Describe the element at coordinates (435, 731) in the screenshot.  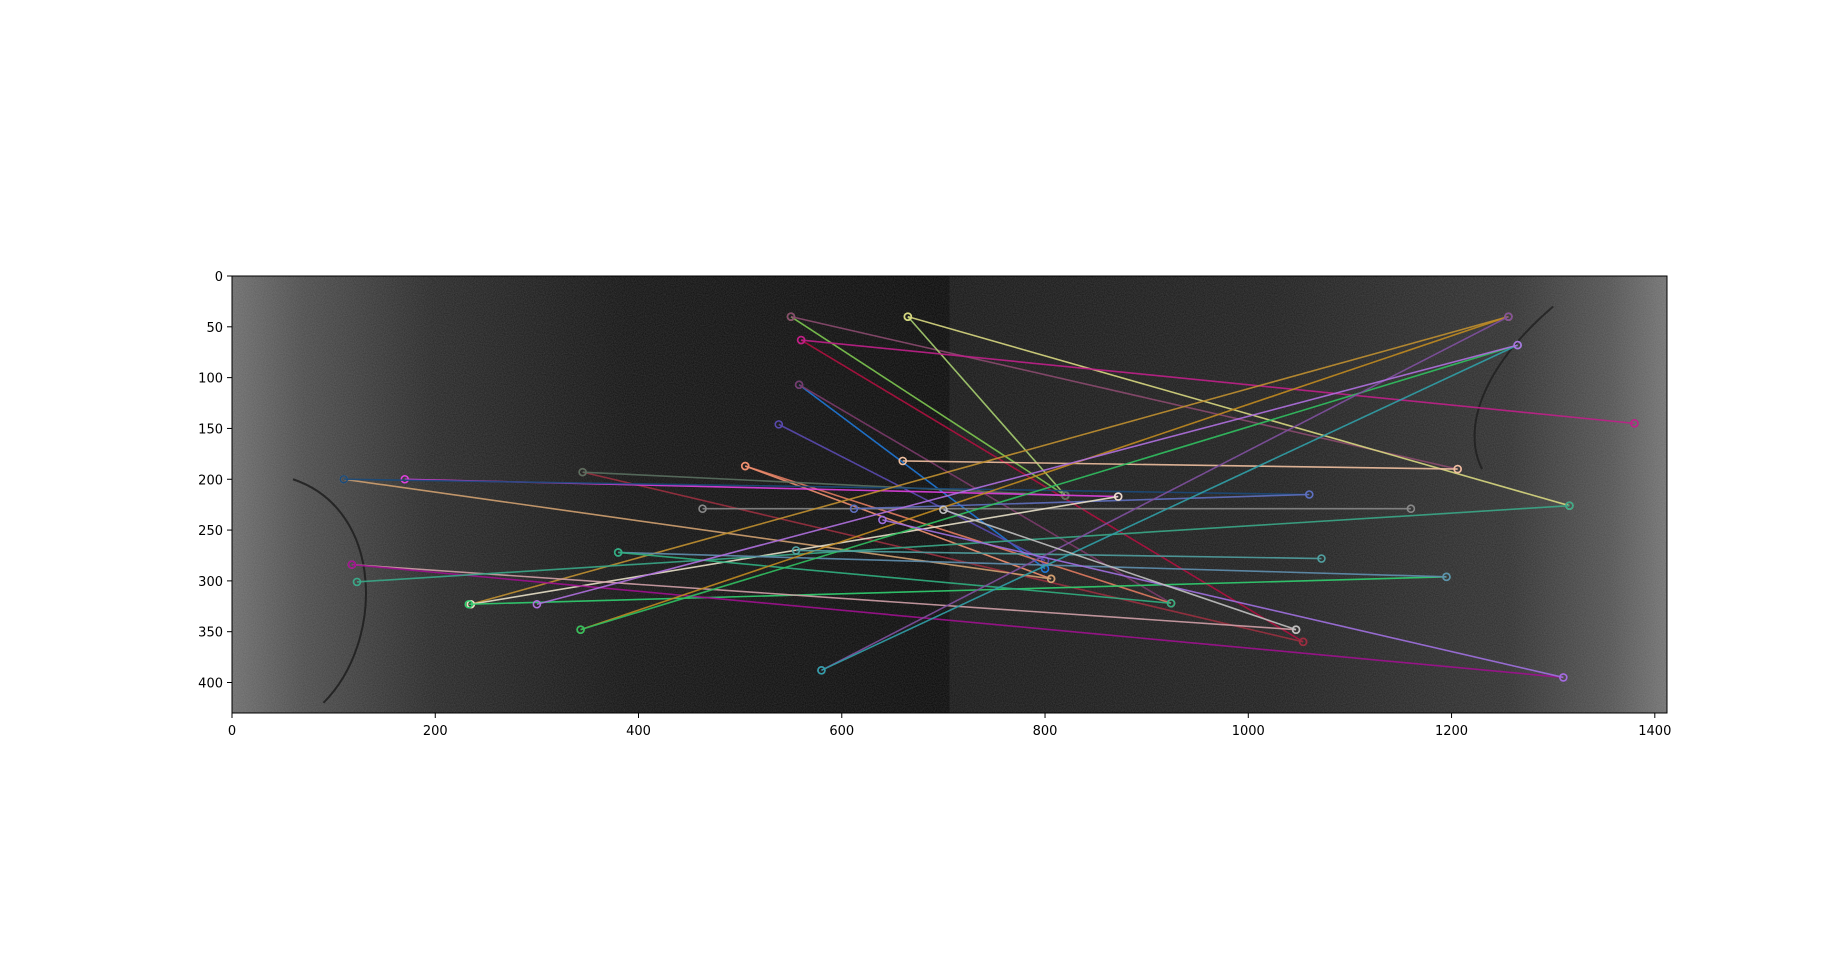
I see `x-tick-label: 200` at that location.